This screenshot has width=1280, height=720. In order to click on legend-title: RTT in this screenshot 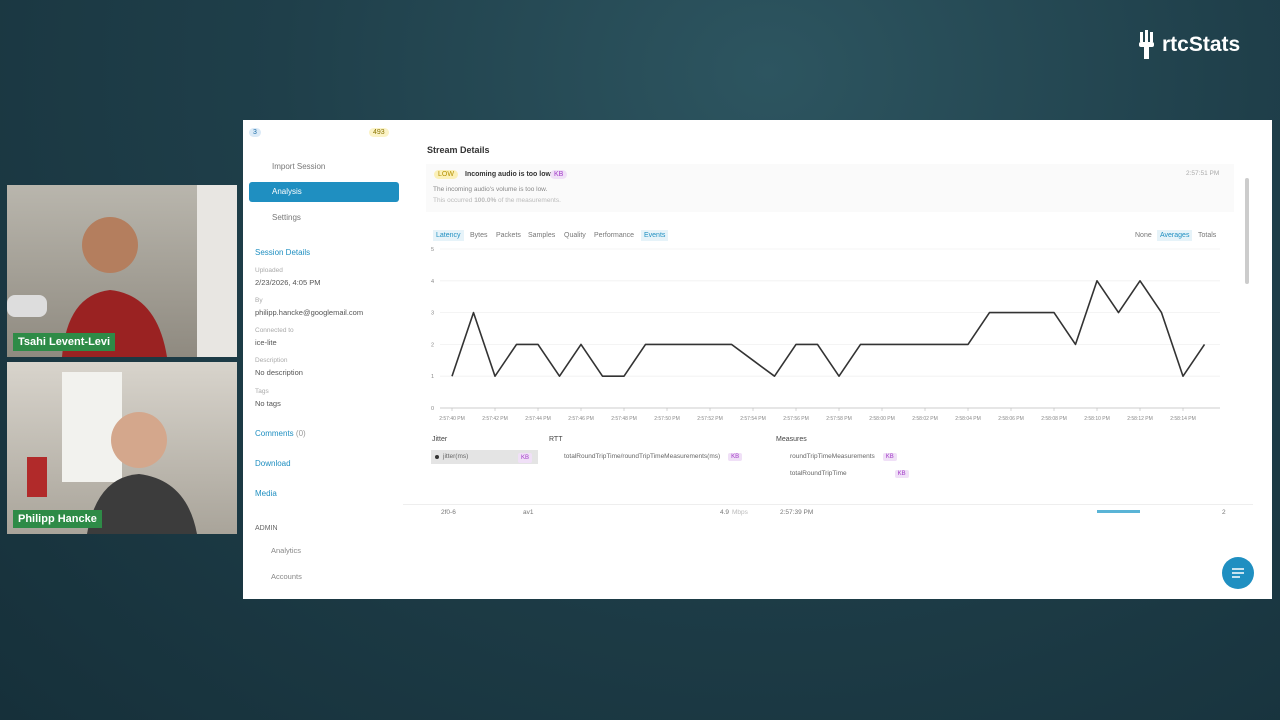, I will do `click(556, 439)`.